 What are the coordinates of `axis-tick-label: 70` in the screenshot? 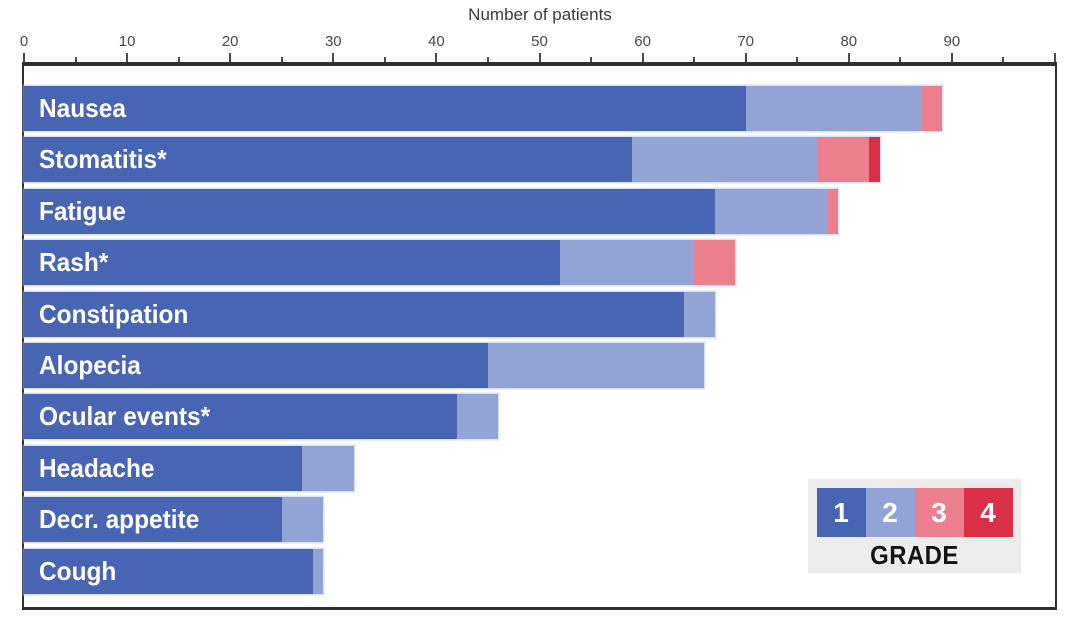 It's located at (746, 41).